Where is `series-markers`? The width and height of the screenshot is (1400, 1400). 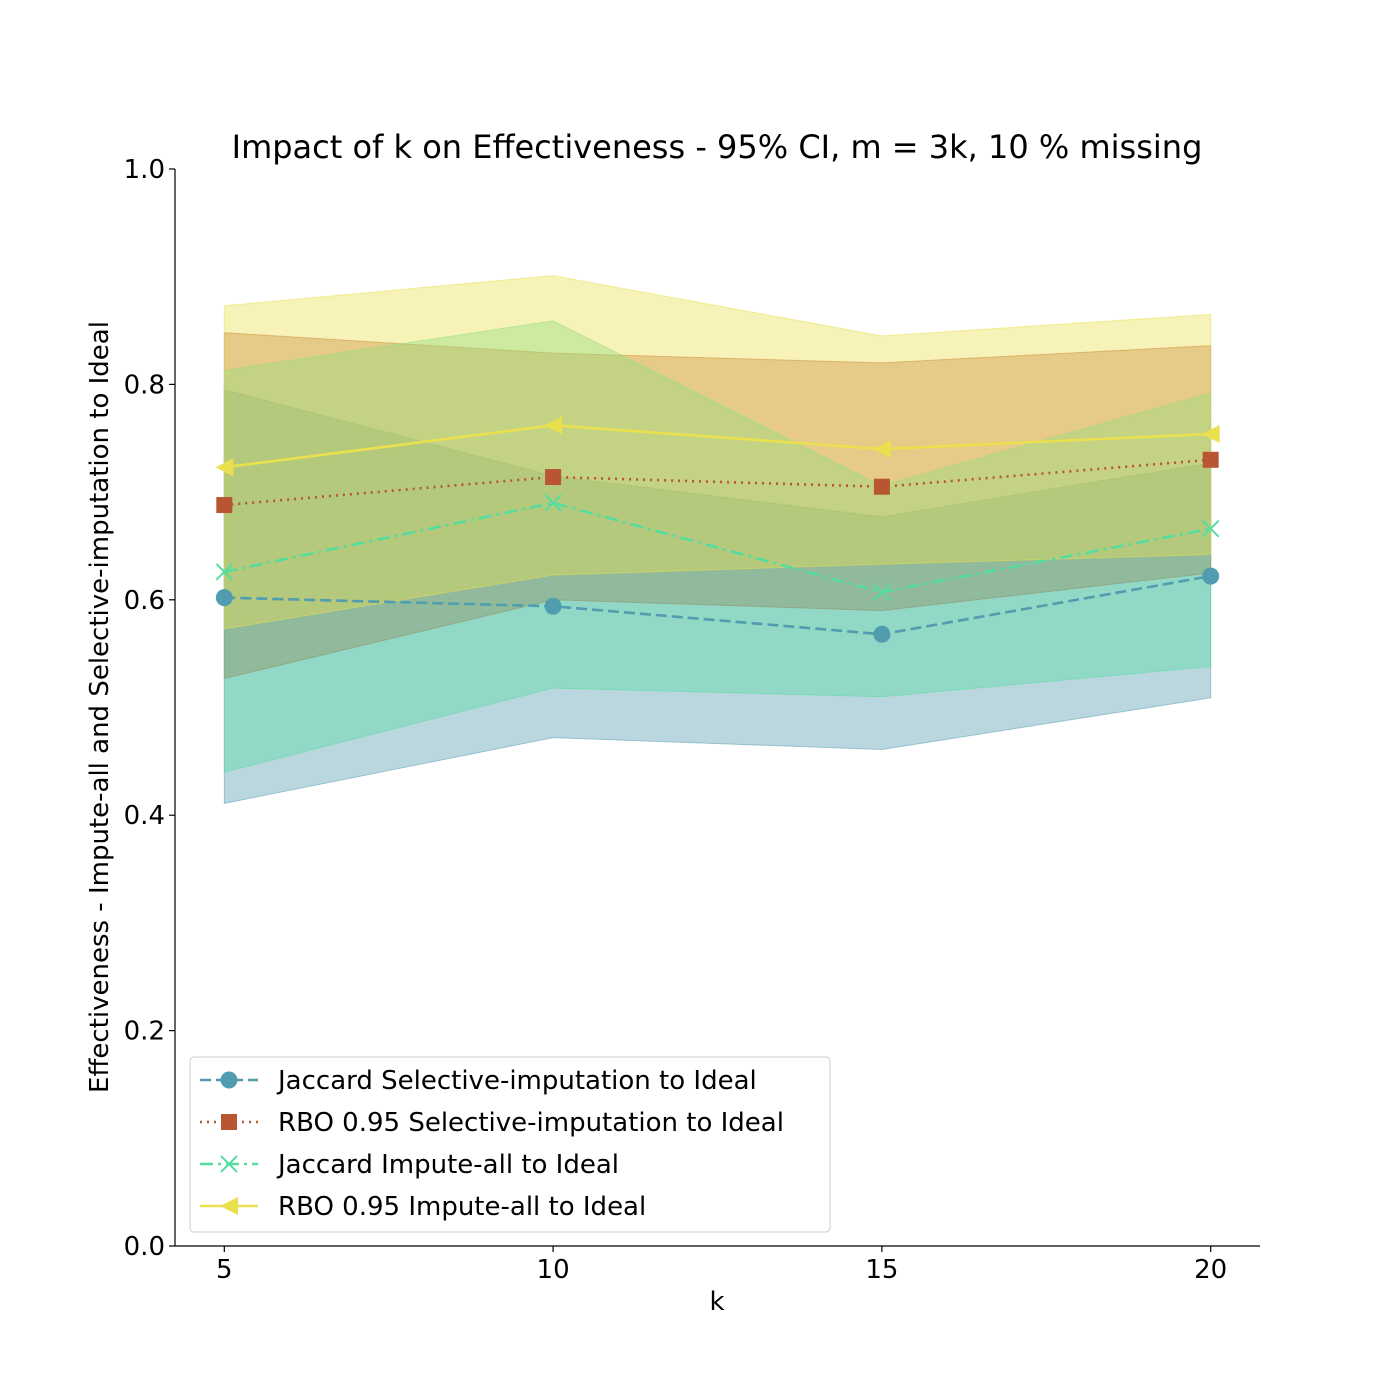
series-markers is located at coordinates (717, 529).